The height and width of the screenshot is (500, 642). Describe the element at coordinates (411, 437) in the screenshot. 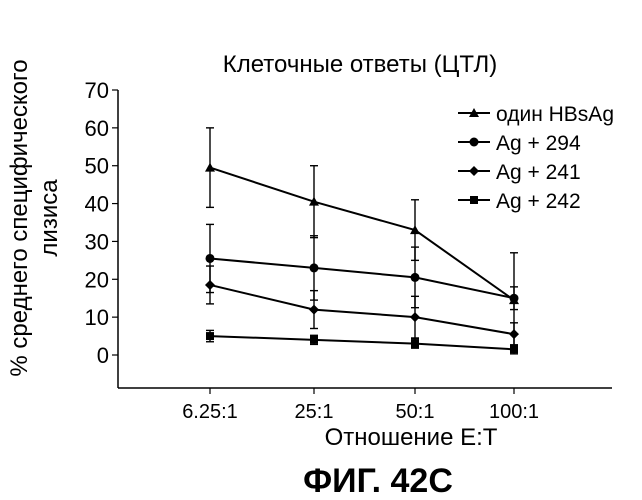

I see `x-axis-label: Отношение E:T` at that location.